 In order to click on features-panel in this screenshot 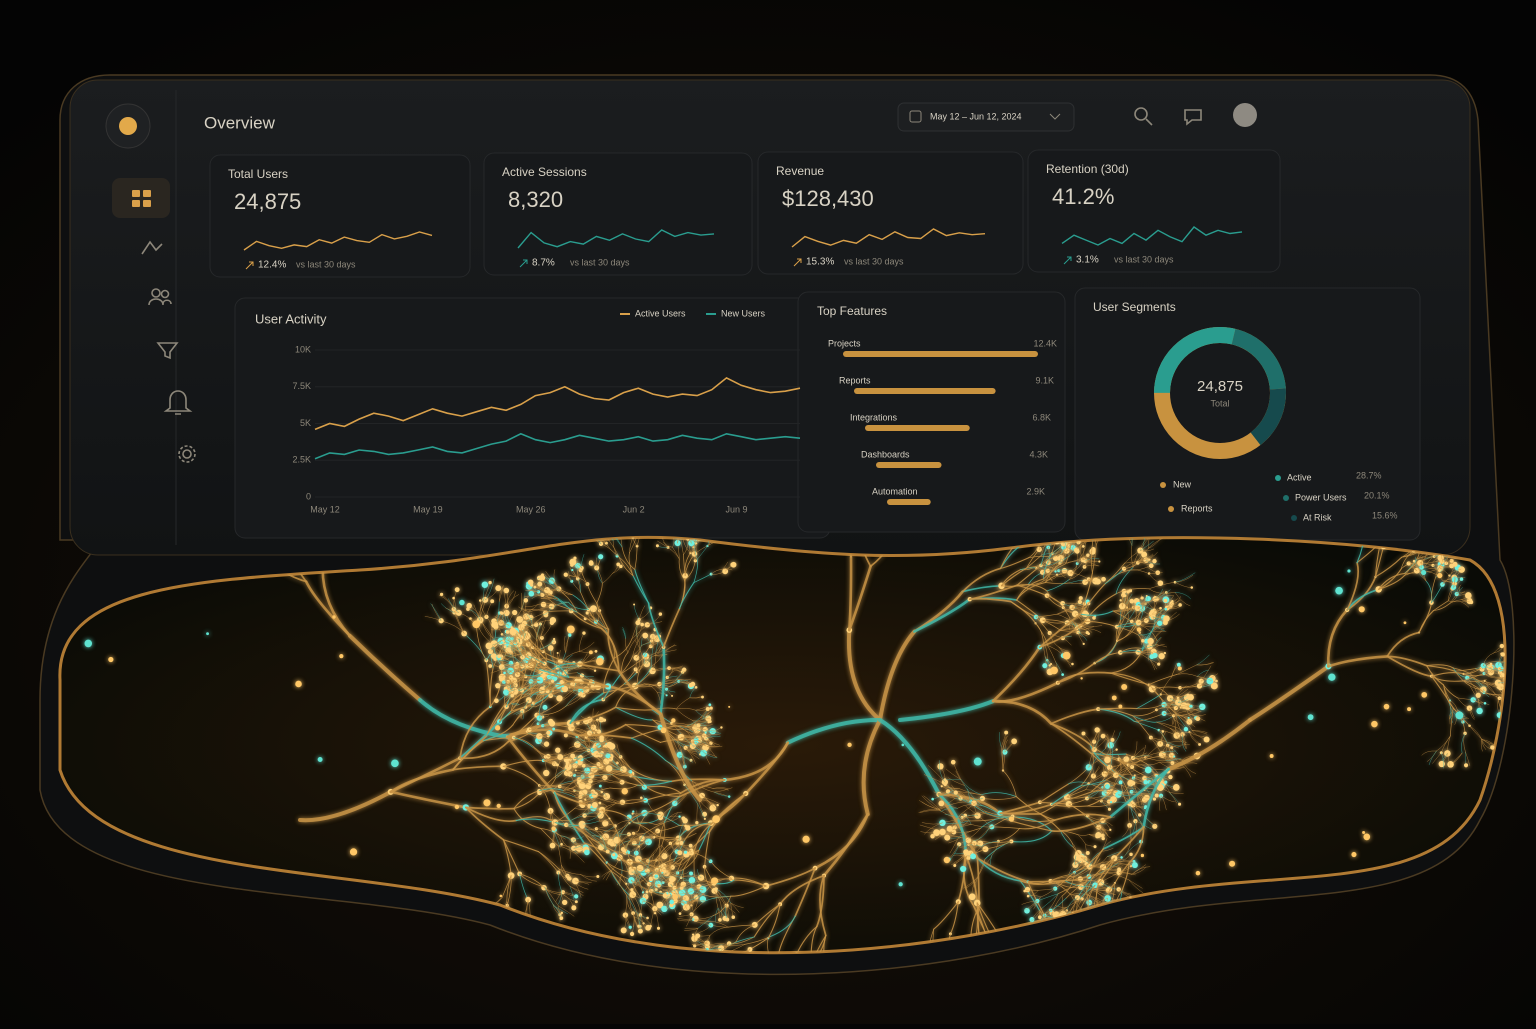, I will do `click(931, 412)`.